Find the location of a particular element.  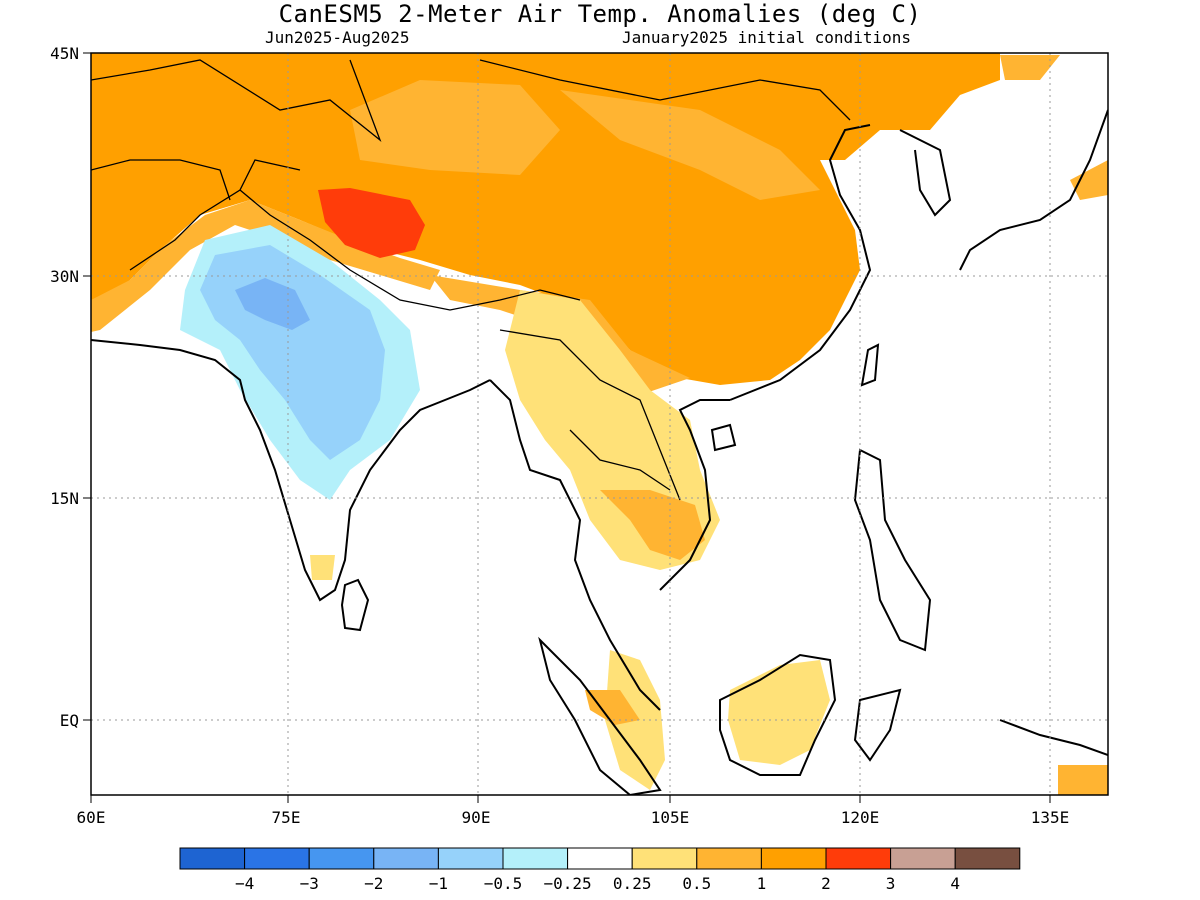

vietnam-coast is located at coordinates (694, 495).